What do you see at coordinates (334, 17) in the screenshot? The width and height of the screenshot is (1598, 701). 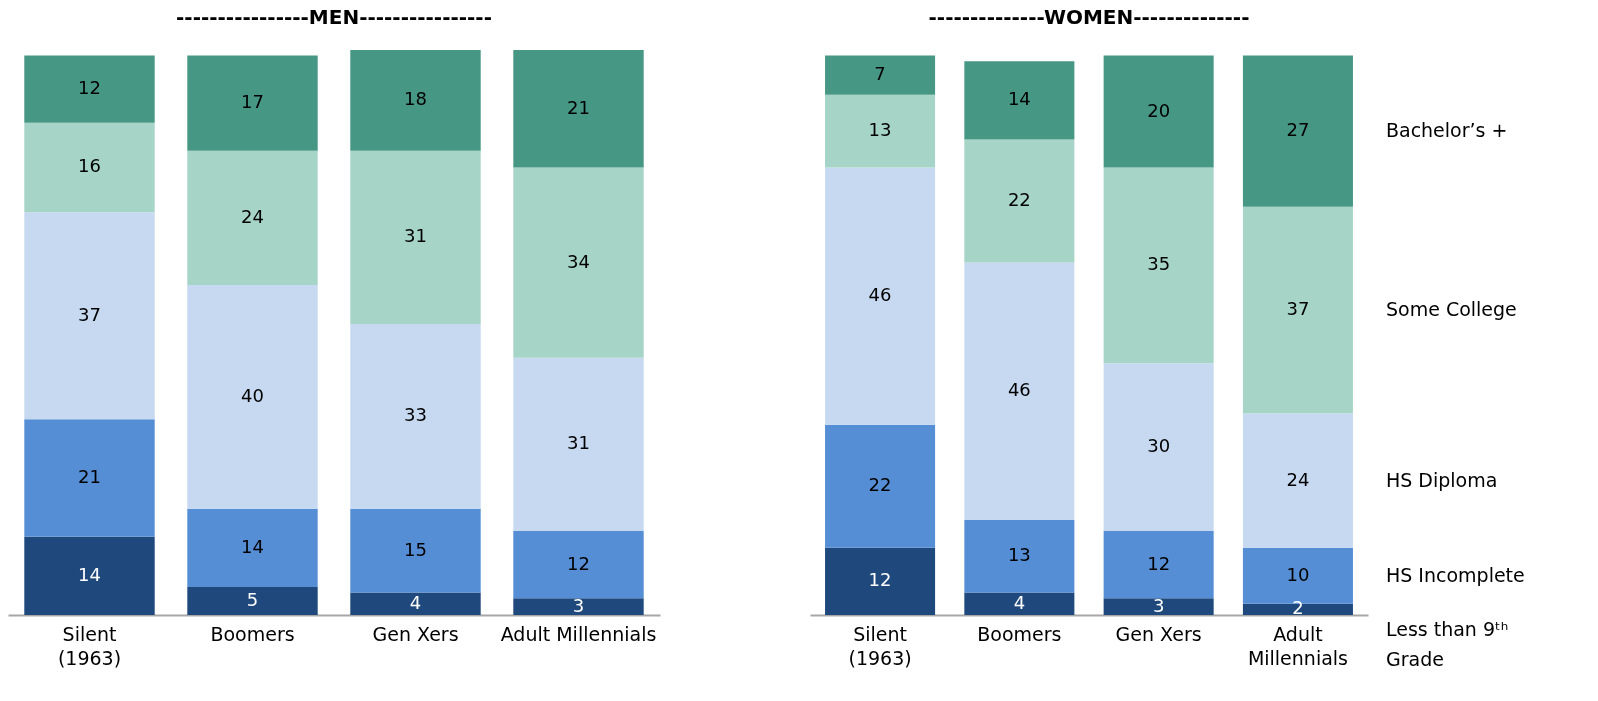 I see `chart-title: ----------------MEN----------------` at bounding box center [334, 17].